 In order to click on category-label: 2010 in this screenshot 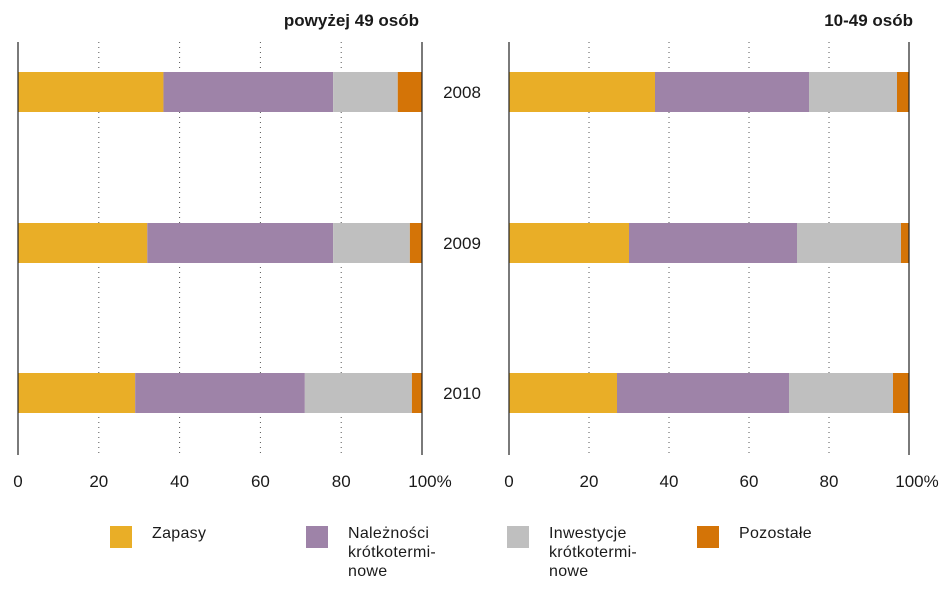, I will do `click(462, 393)`.